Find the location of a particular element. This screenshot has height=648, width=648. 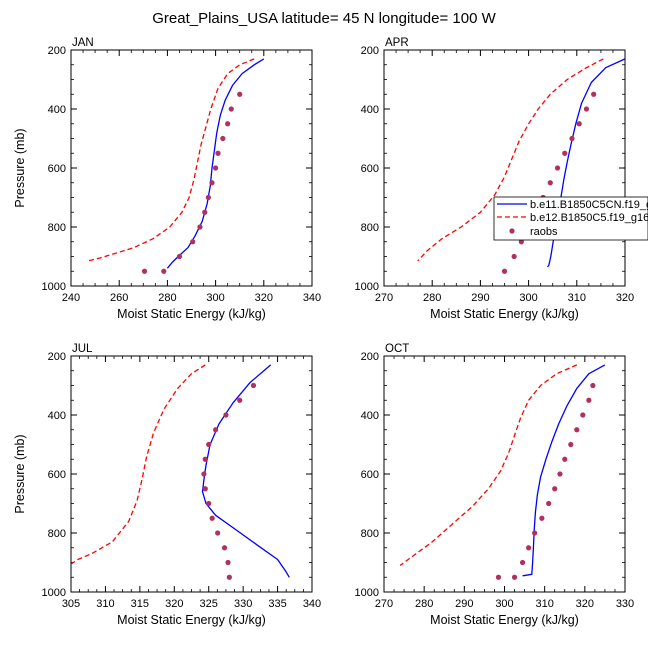

x-tick-label: 335 is located at coordinates (277, 604).